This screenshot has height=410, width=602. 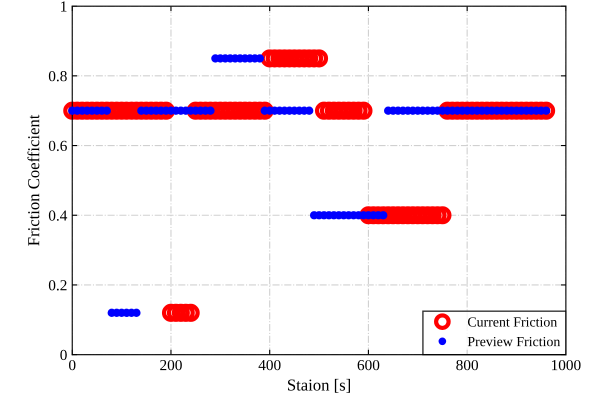 What do you see at coordinates (57, 76) in the screenshot?
I see `y-tick-label: 0.8` at bounding box center [57, 76].